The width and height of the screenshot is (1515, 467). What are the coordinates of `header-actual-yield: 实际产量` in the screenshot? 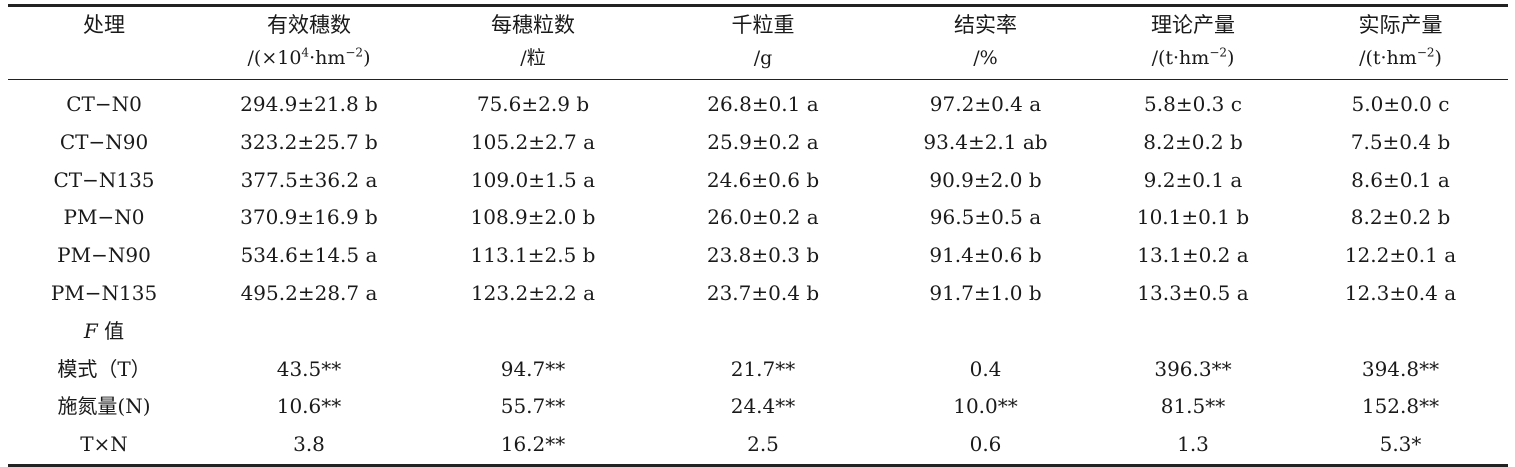 It's located at (1400, 23).